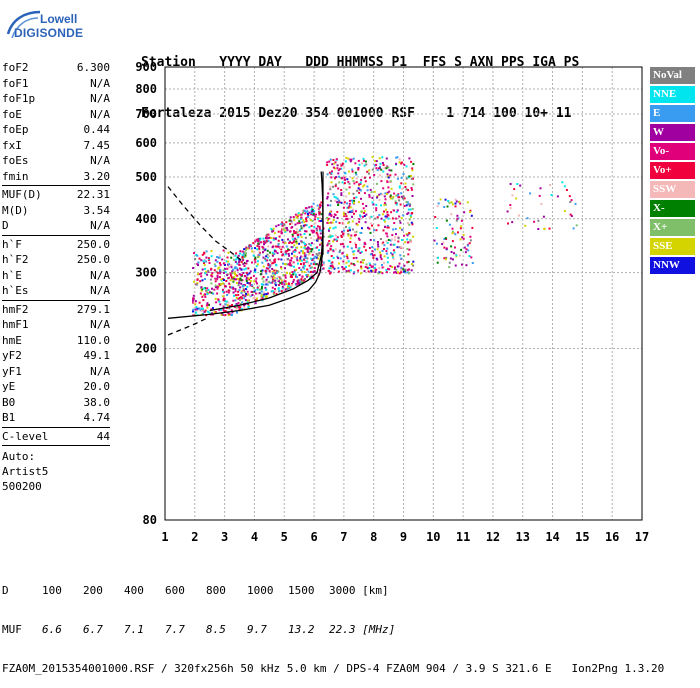  I want to click on legend-item: NNE, so click(672, 94).